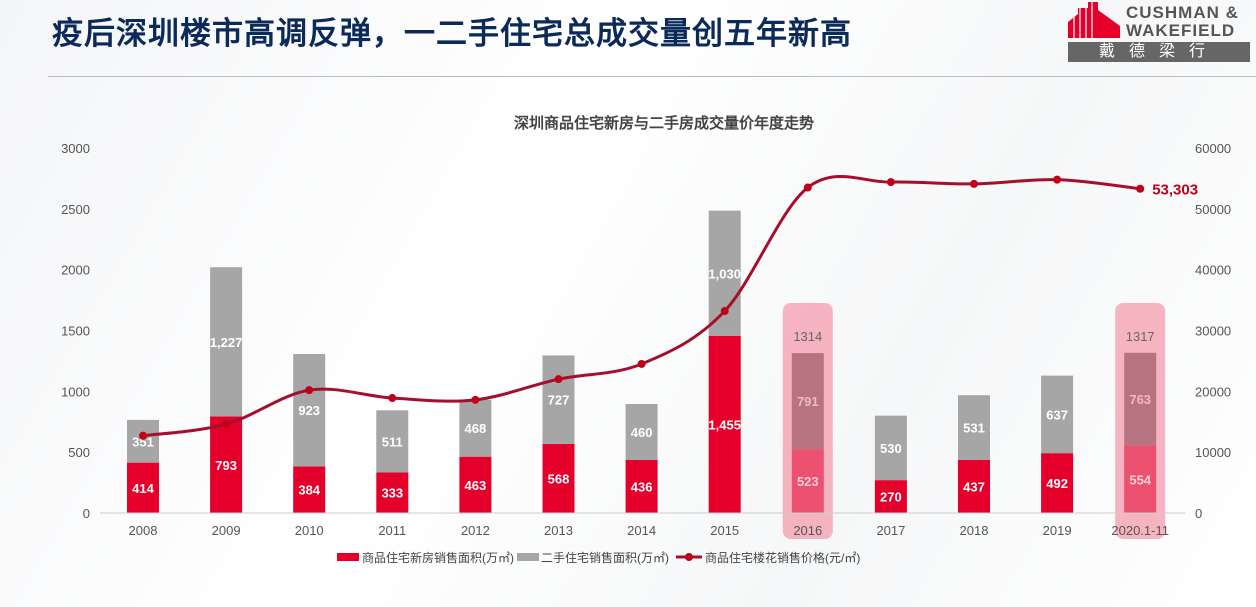 The height and width of the screenshot is (607, 1256). I want to click on bar-new-label: 793, so click(226, 465).